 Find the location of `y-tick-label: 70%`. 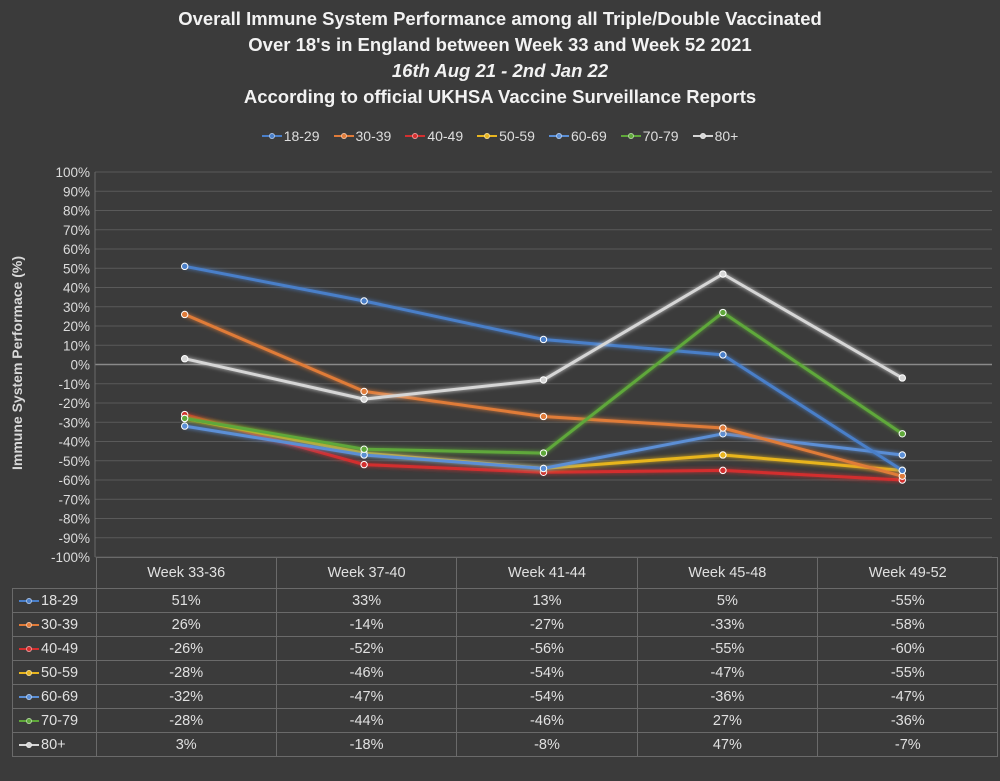

y-tick-label: 70% is located at coordinates (76, 230).